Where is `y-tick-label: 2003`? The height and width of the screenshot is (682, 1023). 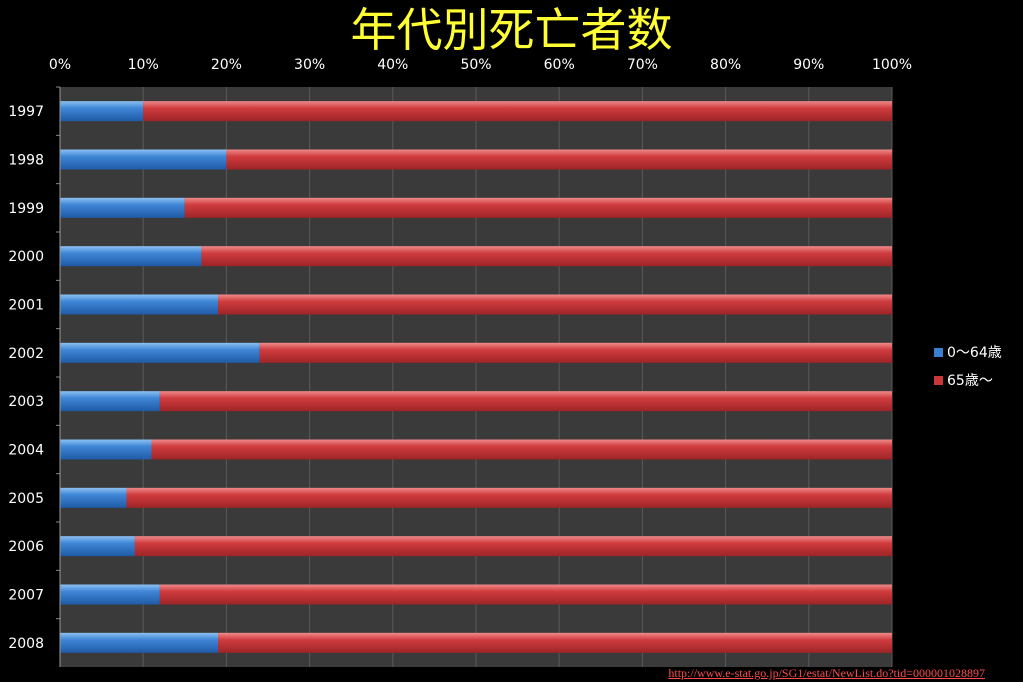 y-tick-label: 2003 is located at coordinates (26, 402).